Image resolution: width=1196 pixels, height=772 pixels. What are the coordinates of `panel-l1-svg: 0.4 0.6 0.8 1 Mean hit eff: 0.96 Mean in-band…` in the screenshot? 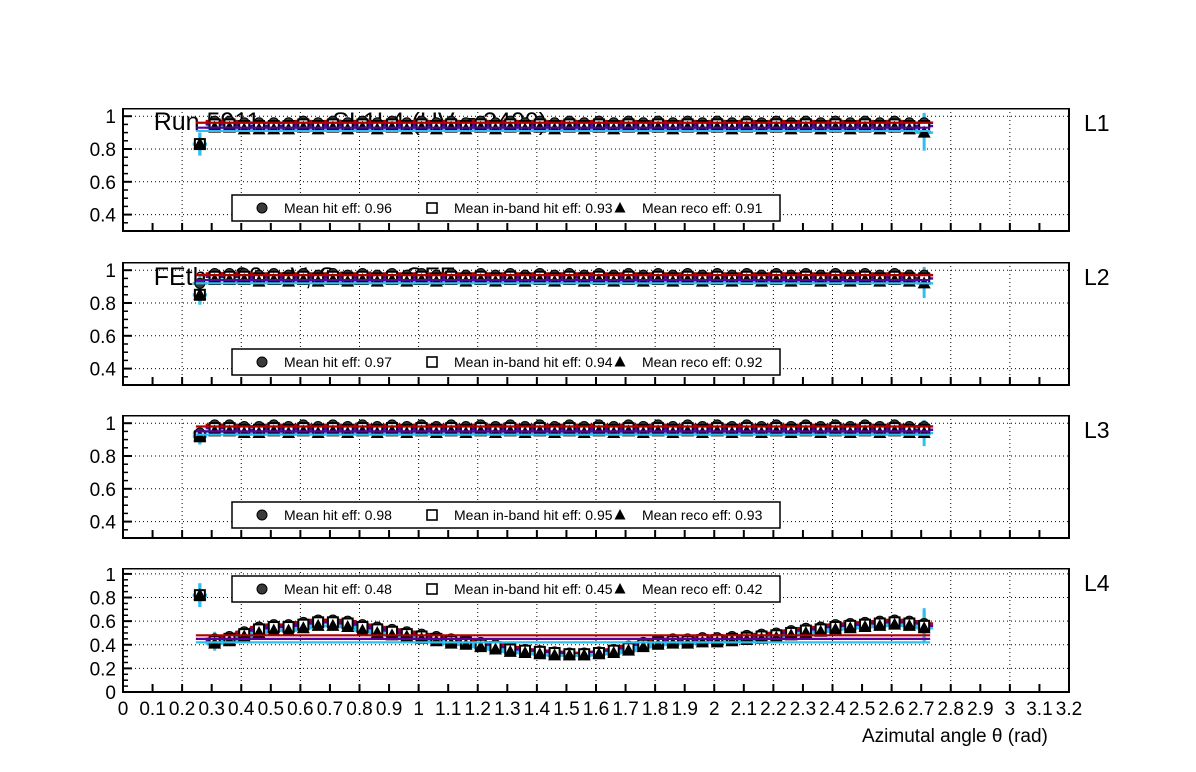 It's located at (580, 170).